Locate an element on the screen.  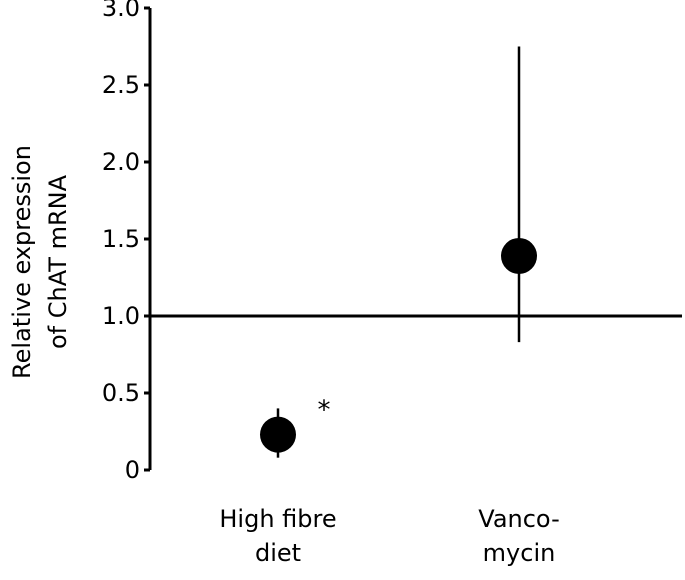
y-axis-title-line: of ChAT mRNA is located at coordinates (58, 261).